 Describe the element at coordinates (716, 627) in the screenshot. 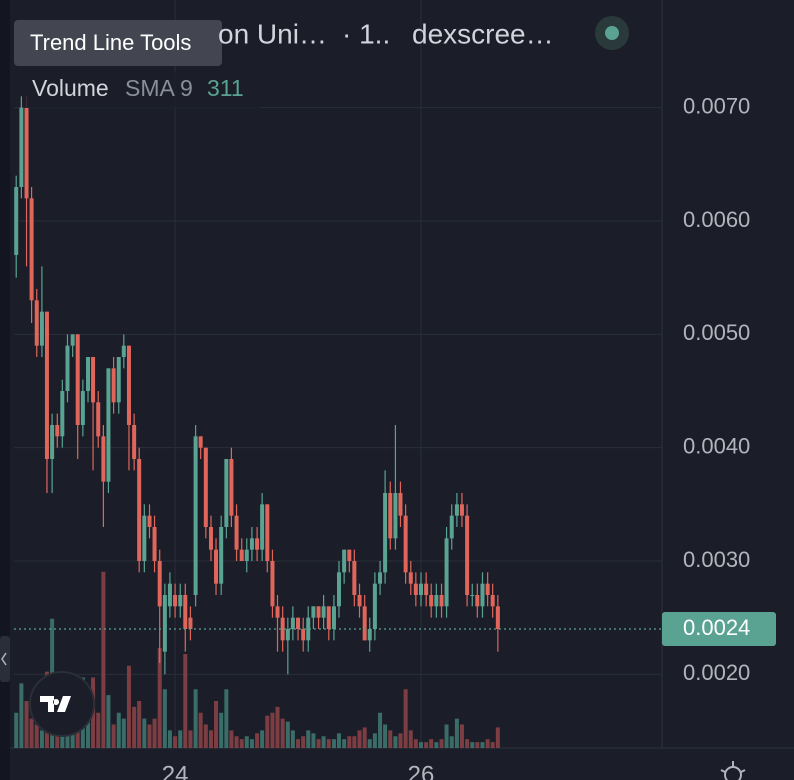

I see `last-price-label: 0.0024` at that location.